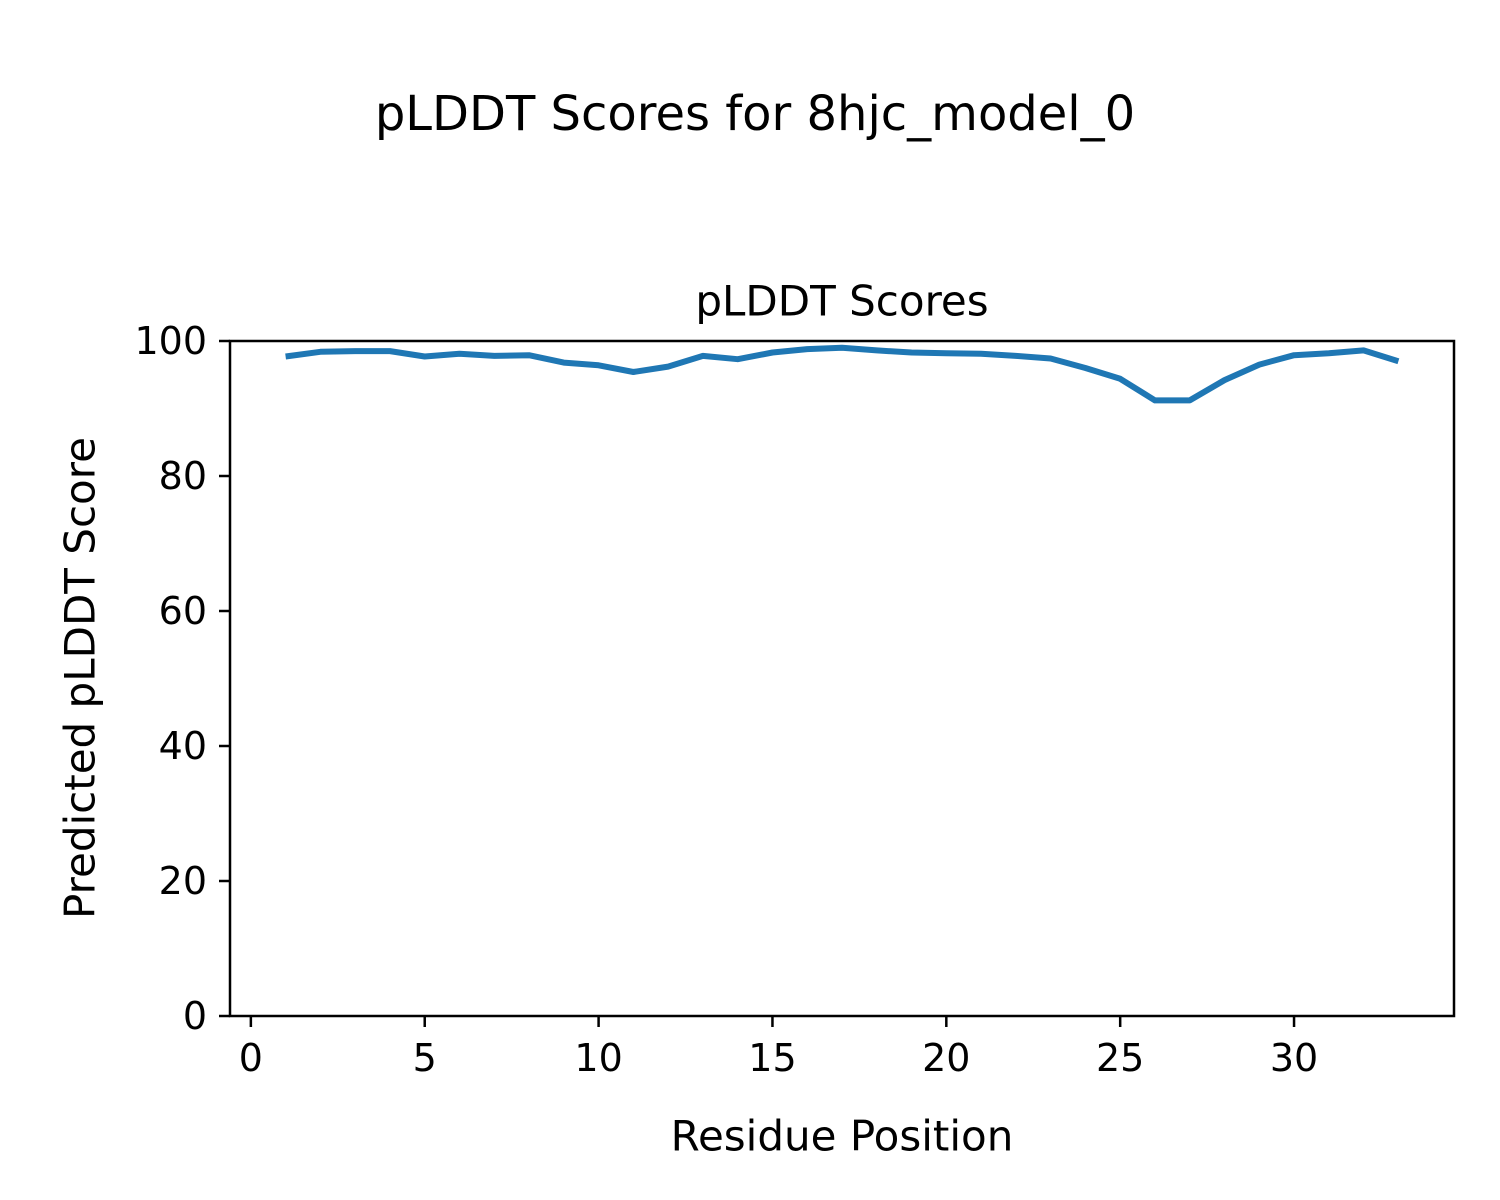 The width and height of the screenshot is (1500, 1200). What do you see at coordinates (772, 1058) in the screenshot?
I see `x-tick-label: 15` at bounding box center [772, 1058].